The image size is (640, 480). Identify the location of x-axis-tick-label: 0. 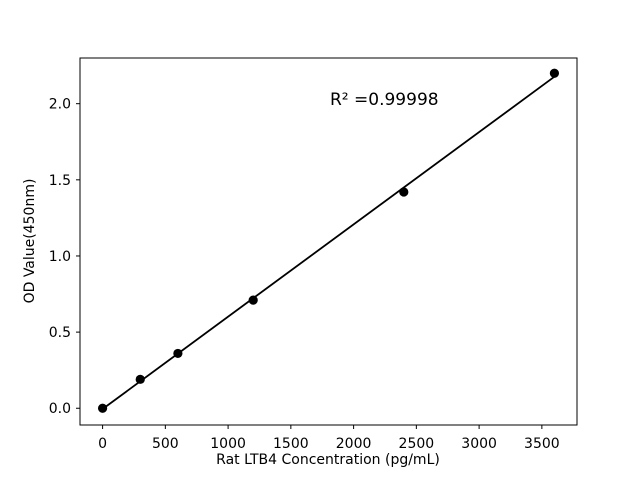
(102, 444).